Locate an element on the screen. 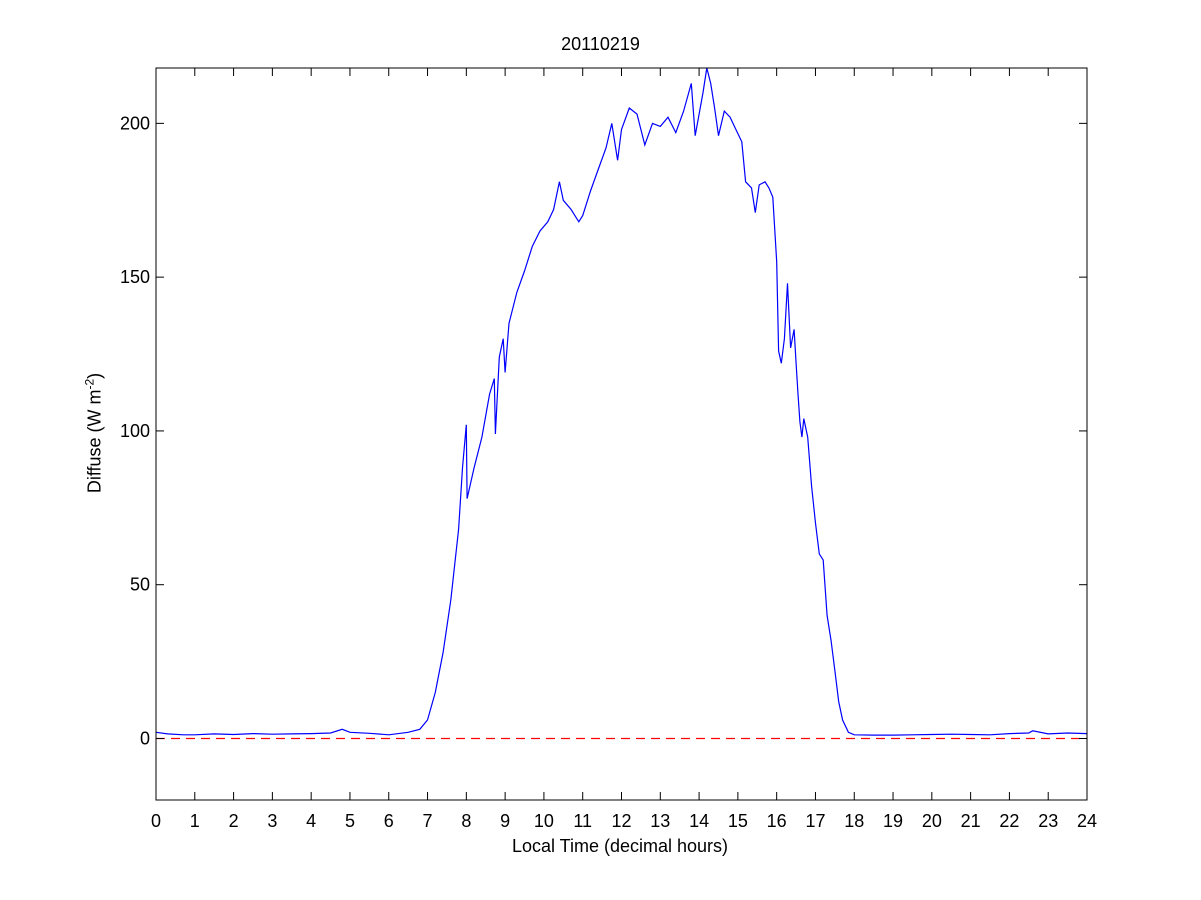  x-tick-label-3: 3 is located at coordinates (272, 821).